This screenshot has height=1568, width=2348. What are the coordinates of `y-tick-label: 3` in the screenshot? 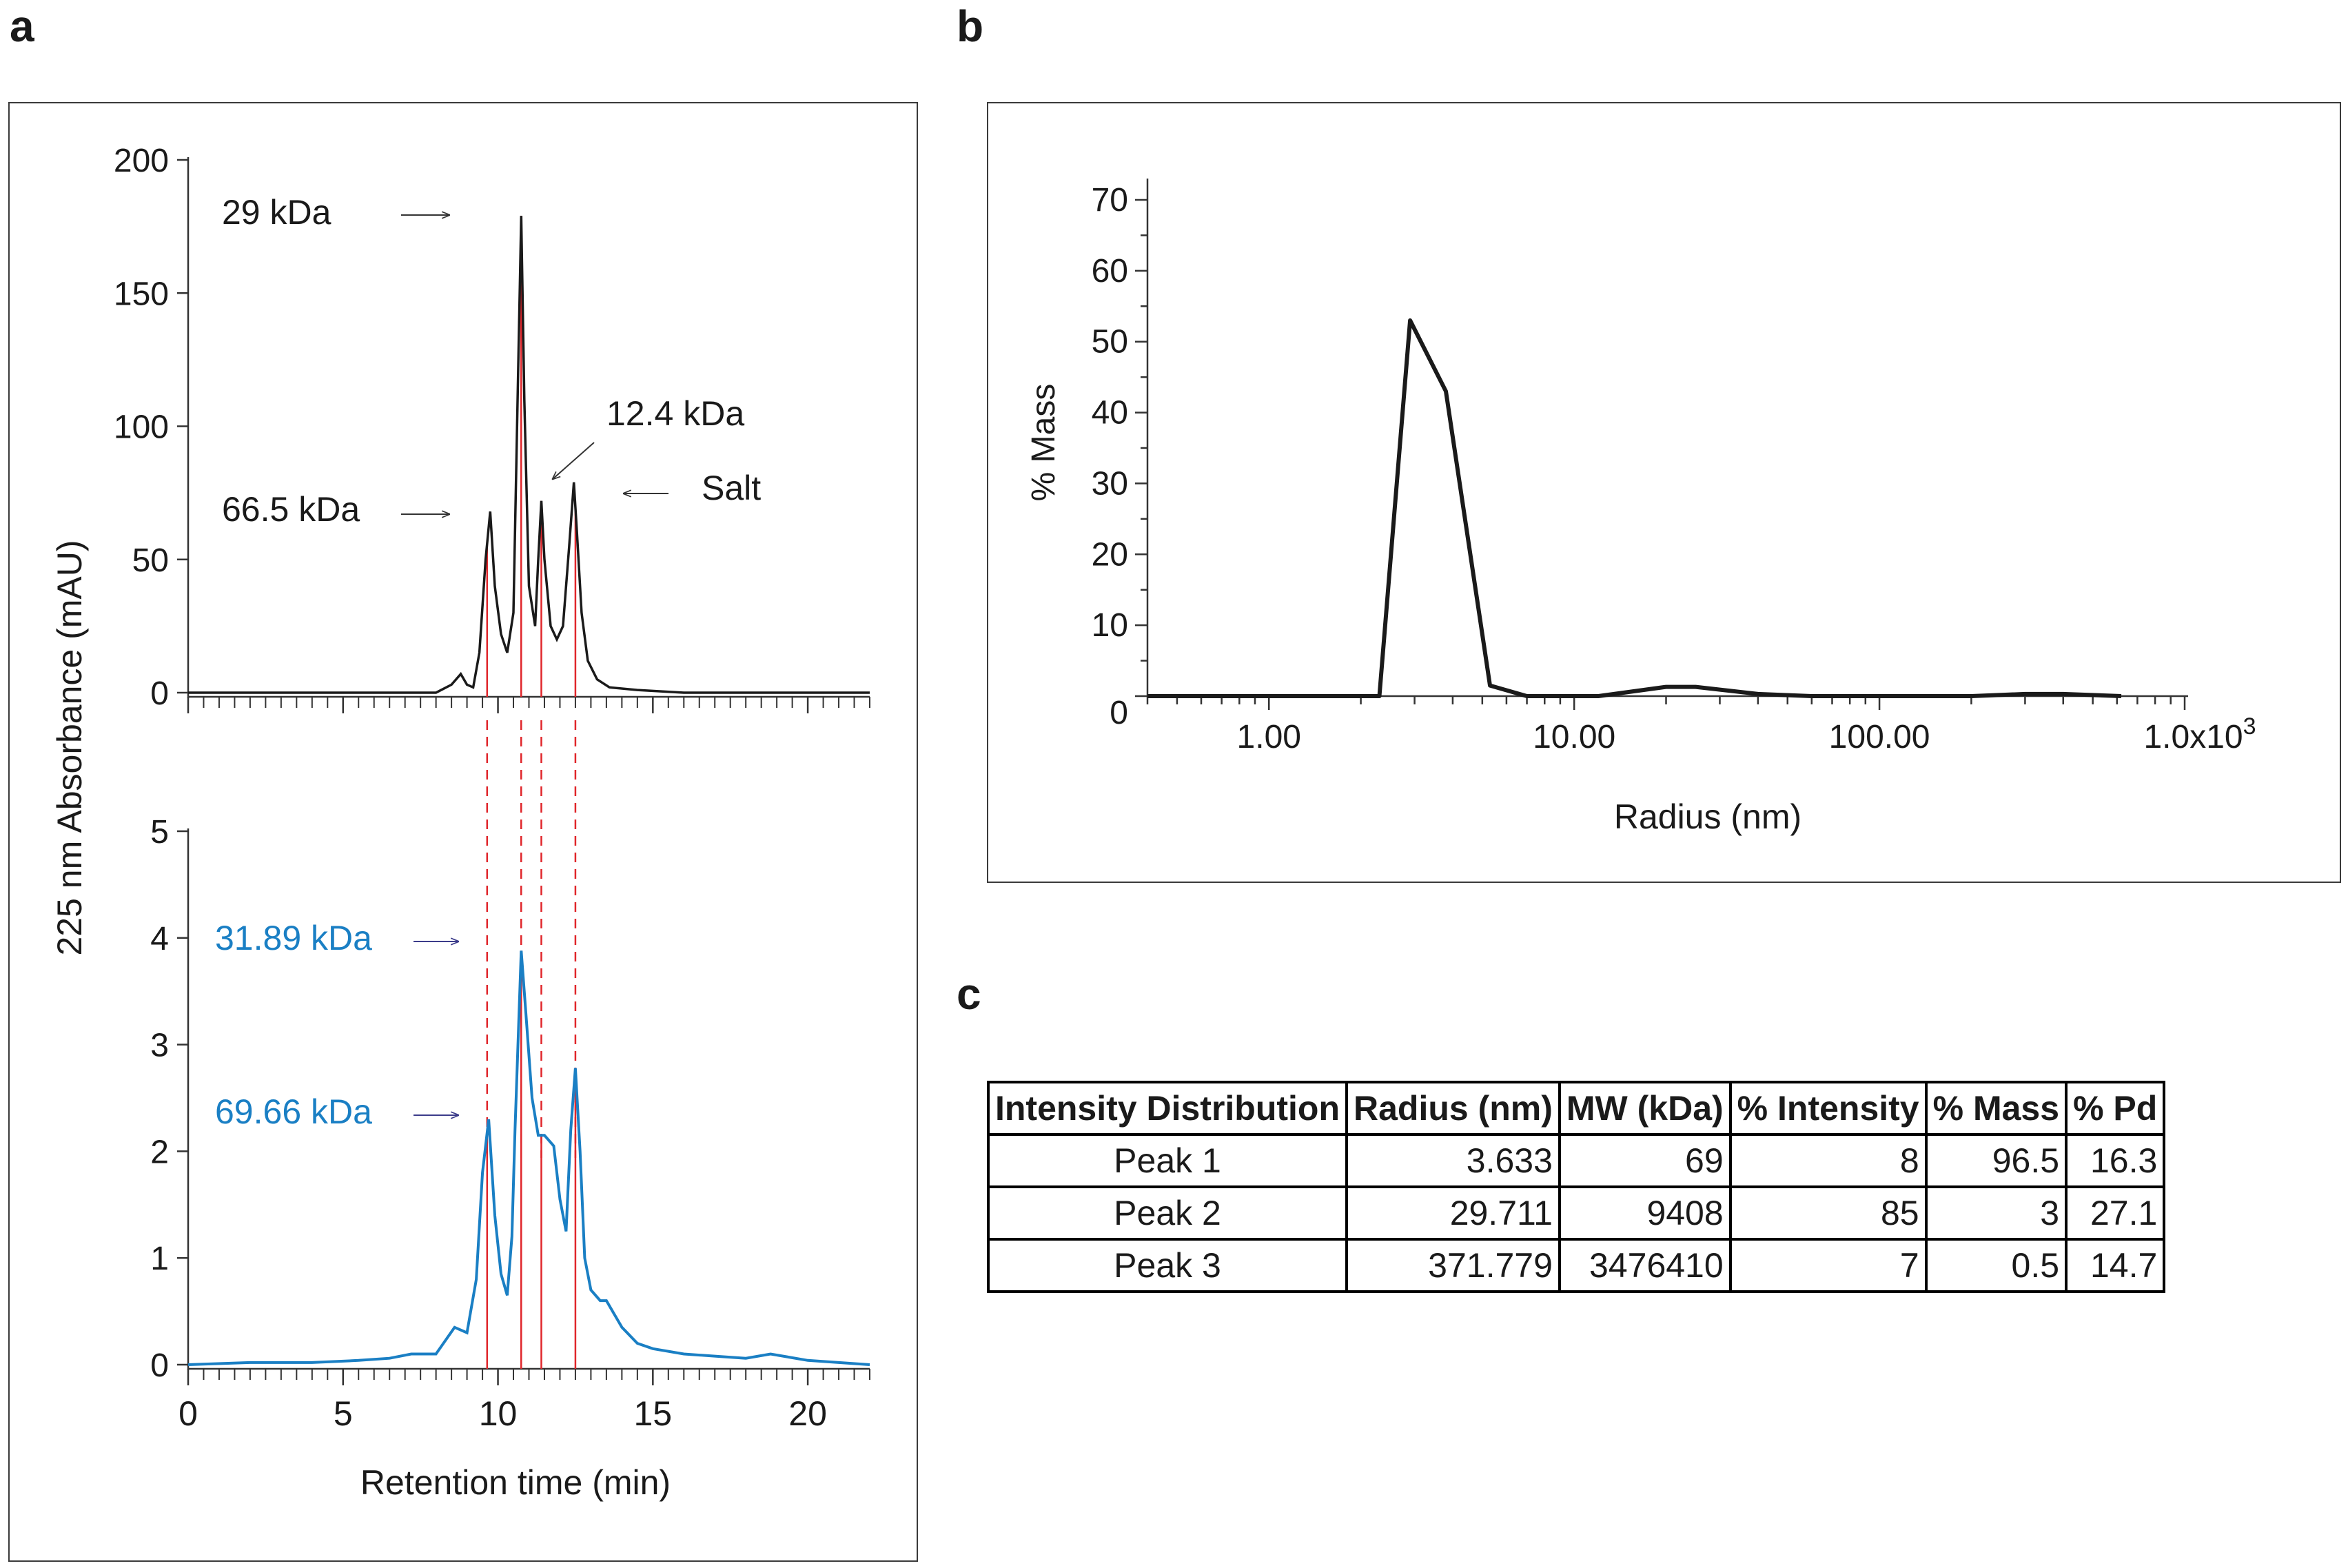 It's located at (159, 1046).